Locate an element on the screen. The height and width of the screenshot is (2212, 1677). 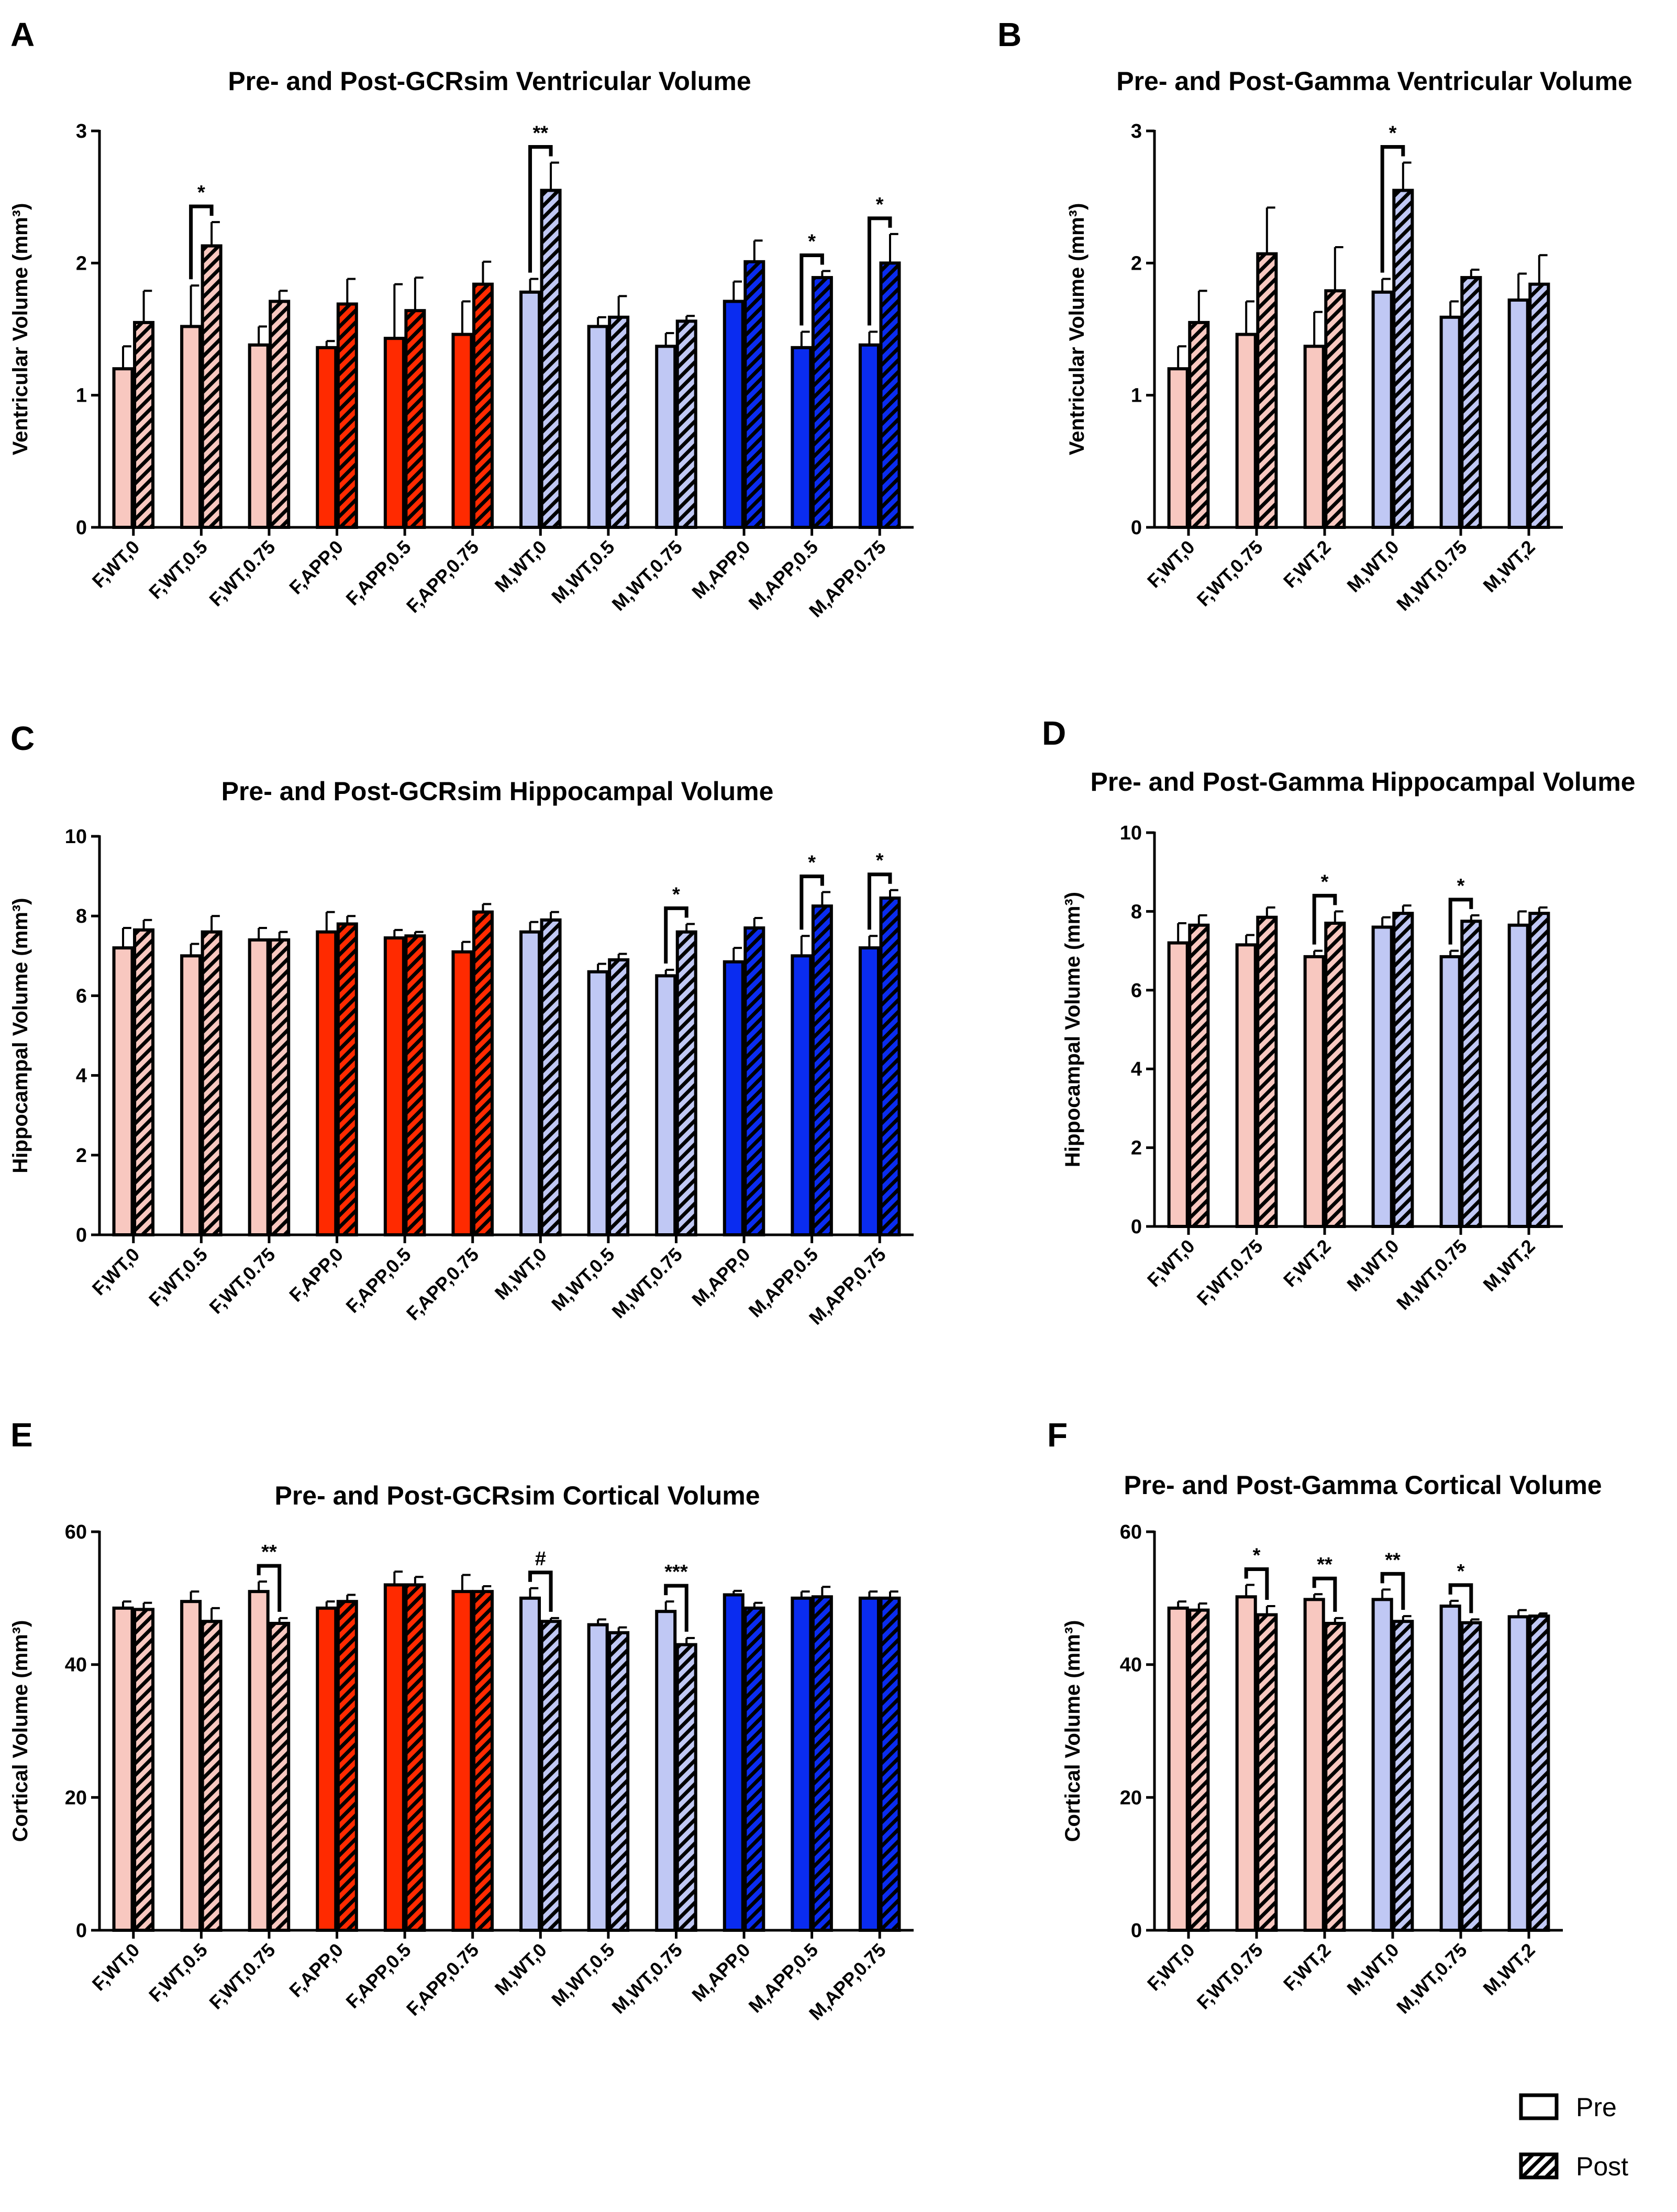
x-tick-label: F,WT,2 is located at coordinates (1307, 1263).